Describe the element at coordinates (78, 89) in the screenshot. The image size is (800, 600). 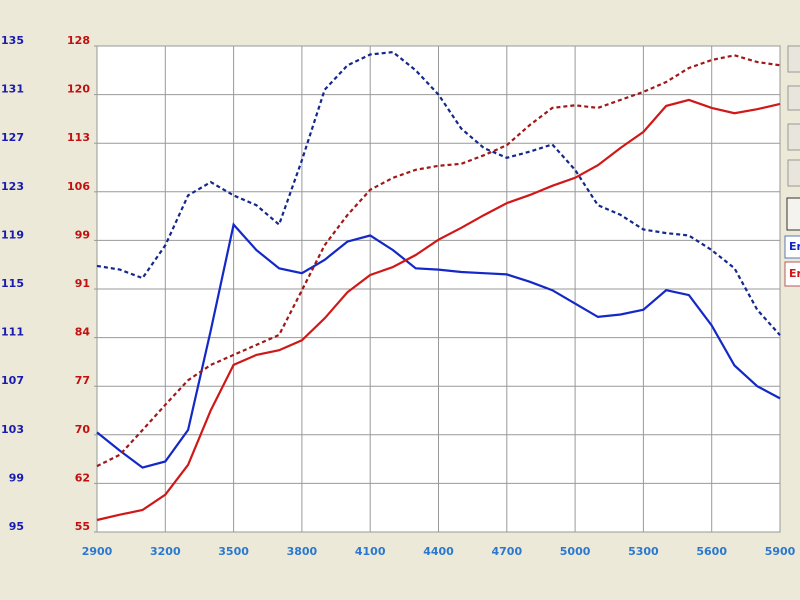
I see `y2-tick-label: 120` at that location.